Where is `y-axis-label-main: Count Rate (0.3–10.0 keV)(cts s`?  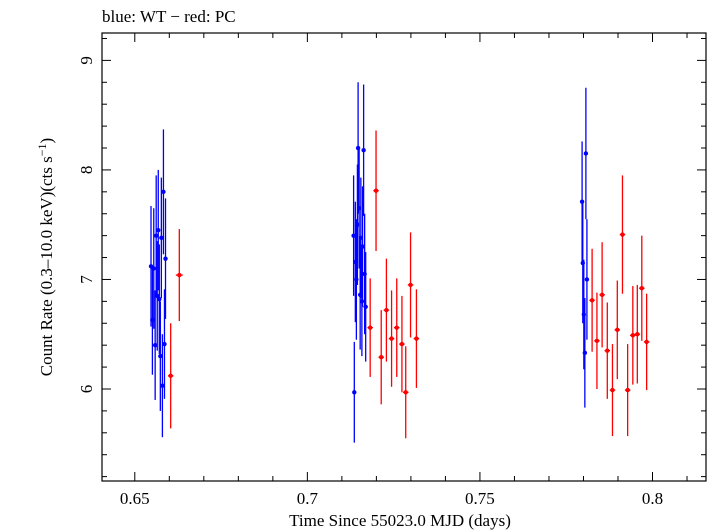 y-axis-label-main: Count Rate (0.3–10.0 keV)(cts s is located at coordinates (46, 266).